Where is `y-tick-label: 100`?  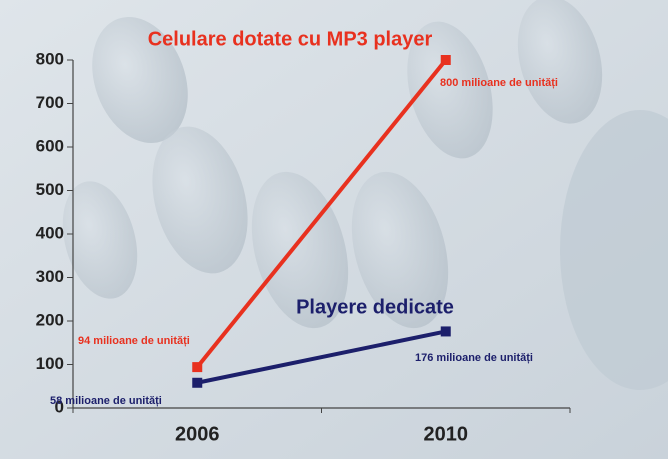 y-tick-label: 100 is located at coordinates (50, 363).